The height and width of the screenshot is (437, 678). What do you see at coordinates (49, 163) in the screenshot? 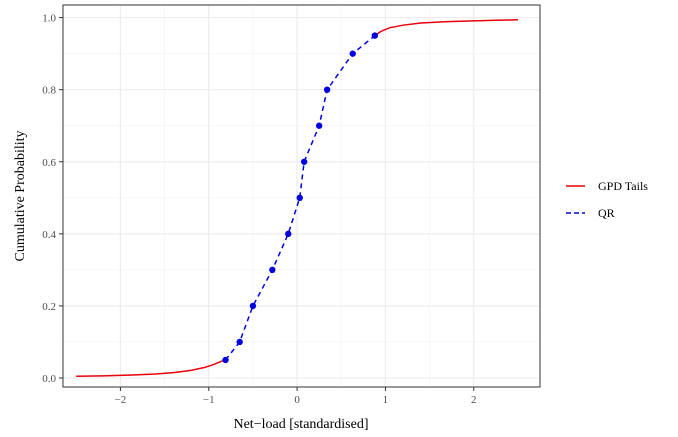
I see `y-tick-label: 0.6` at bounding box center [49, 163].